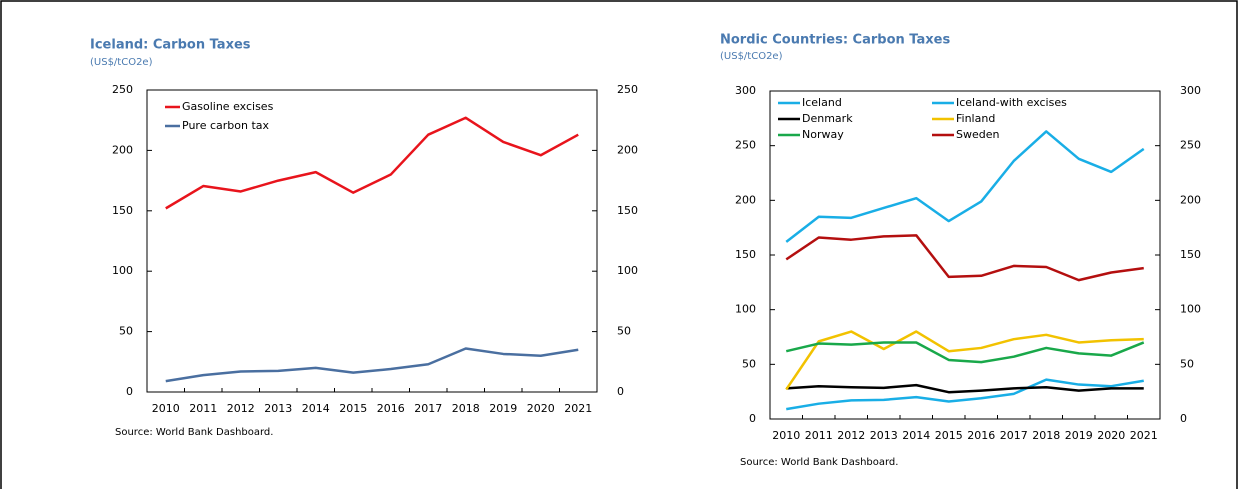  I want to click on y2-tick-label: 300, so click(1190, 90).